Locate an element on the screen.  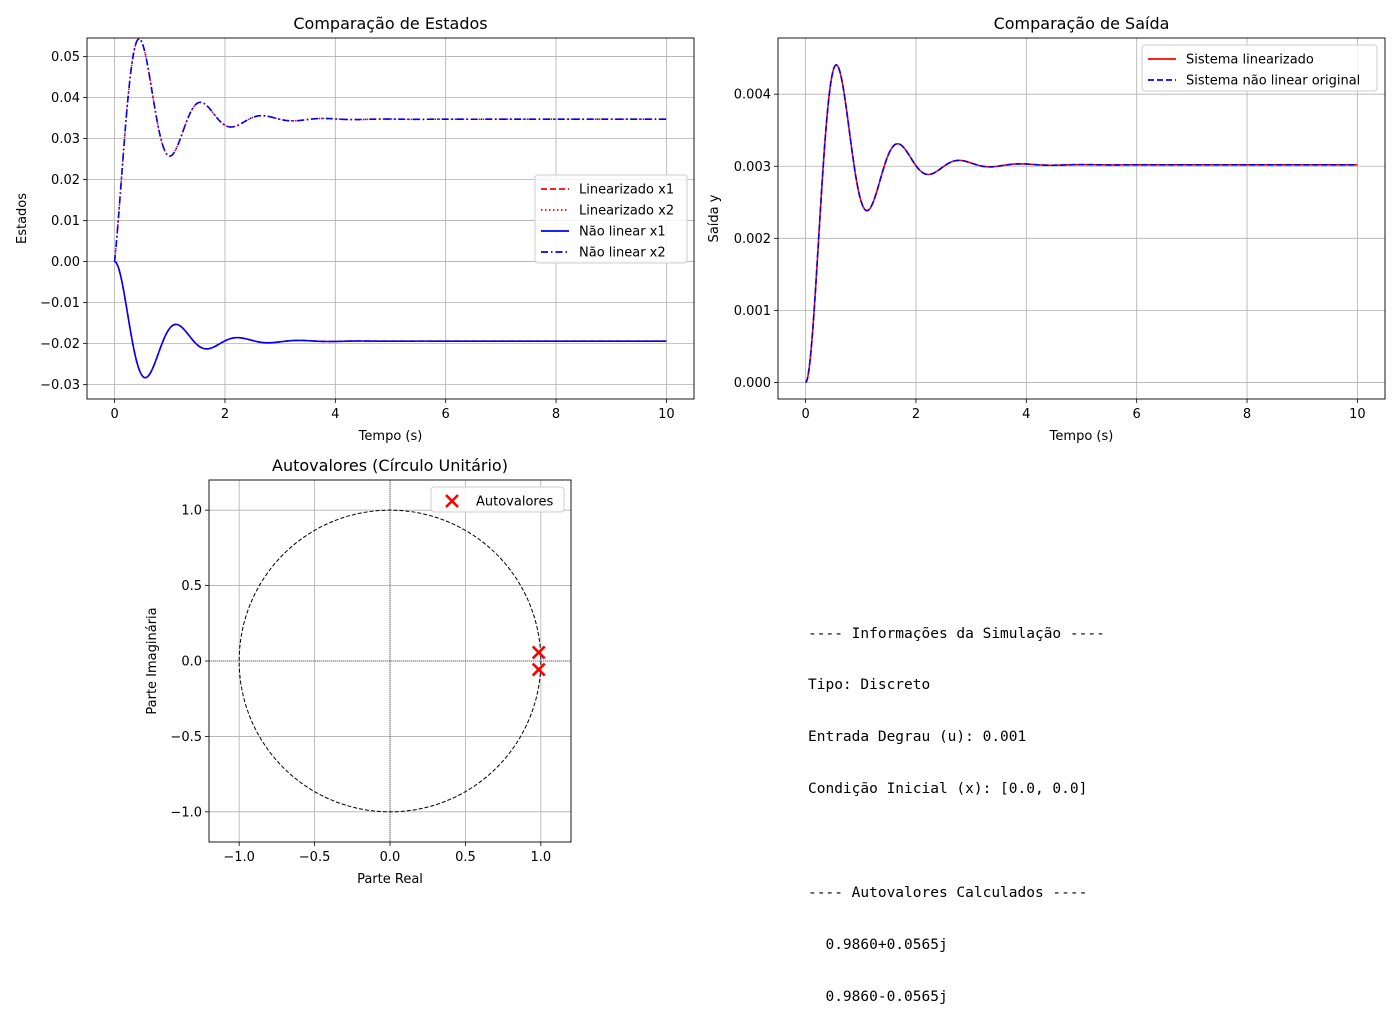
y-tick-label: 0.004 is located at coordinates (752, 95).